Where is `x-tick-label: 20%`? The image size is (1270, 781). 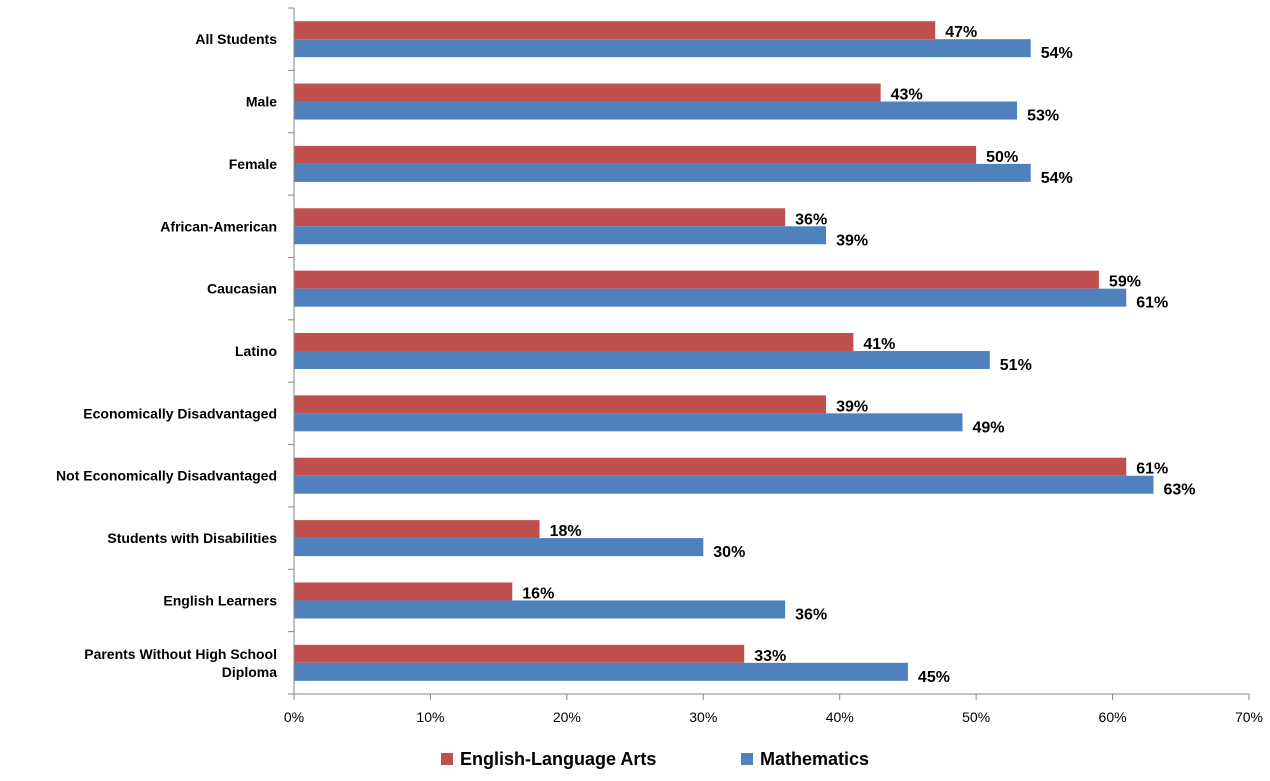
x-tick-label: 20% is located at coordinates (567, 717).